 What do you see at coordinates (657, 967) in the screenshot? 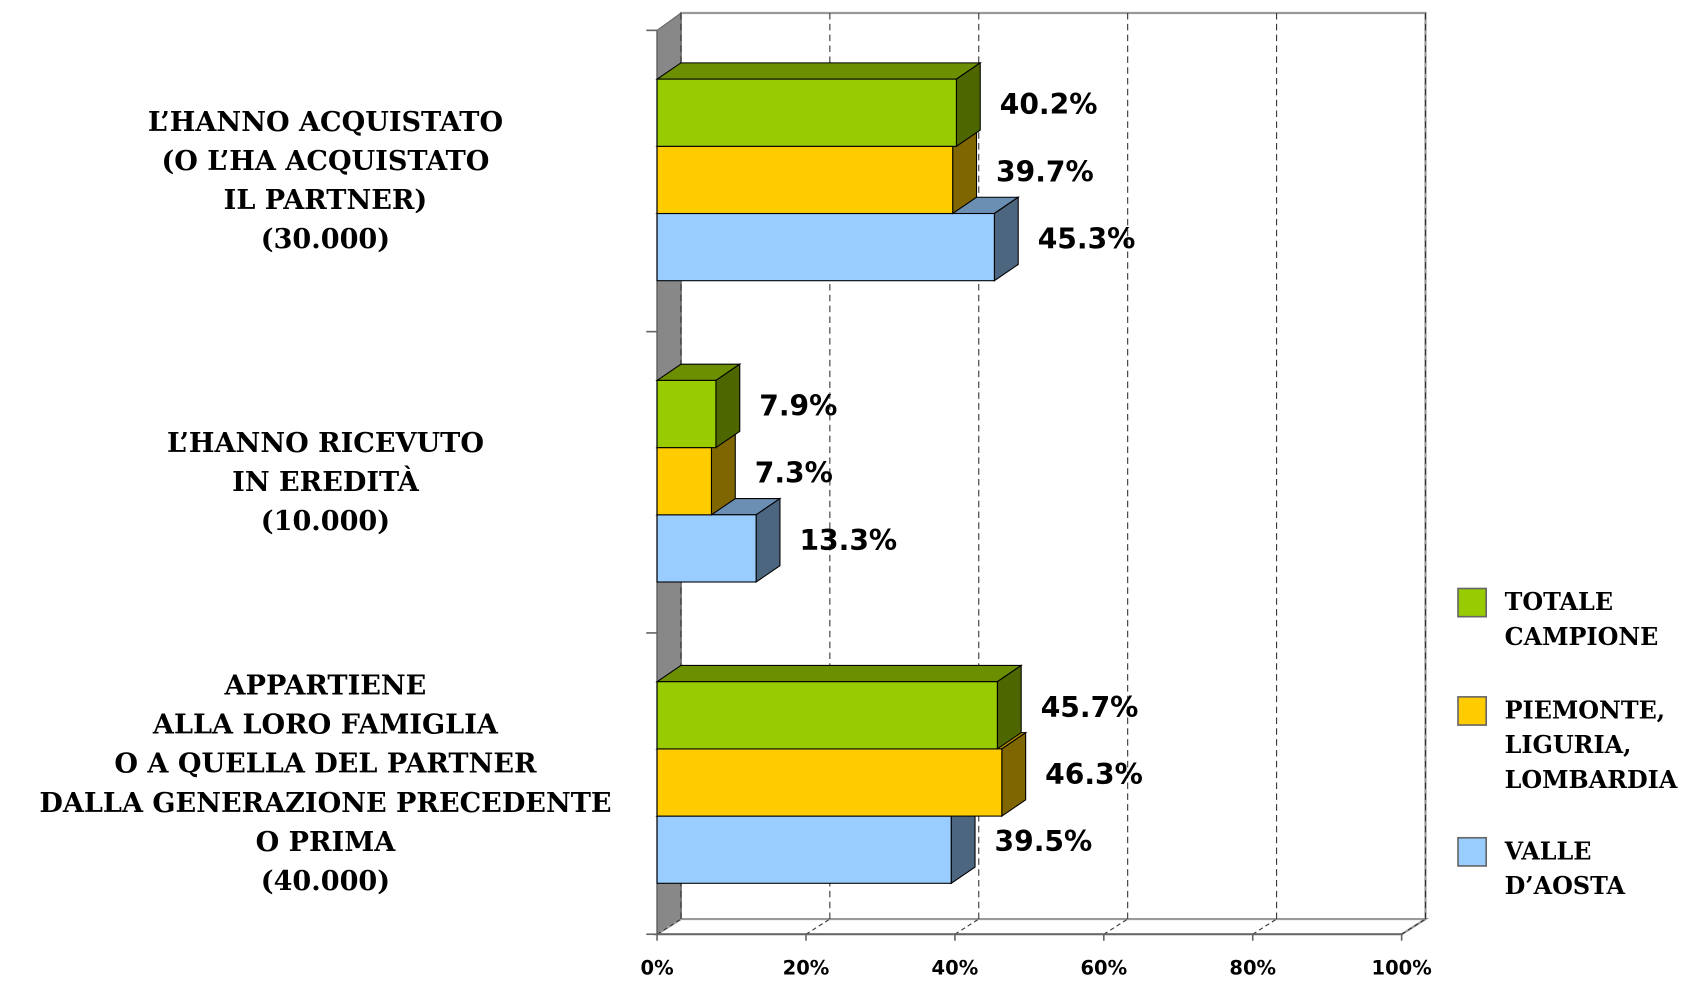
I see `x-tick-label: 0%` at bounding box center [657, 967].